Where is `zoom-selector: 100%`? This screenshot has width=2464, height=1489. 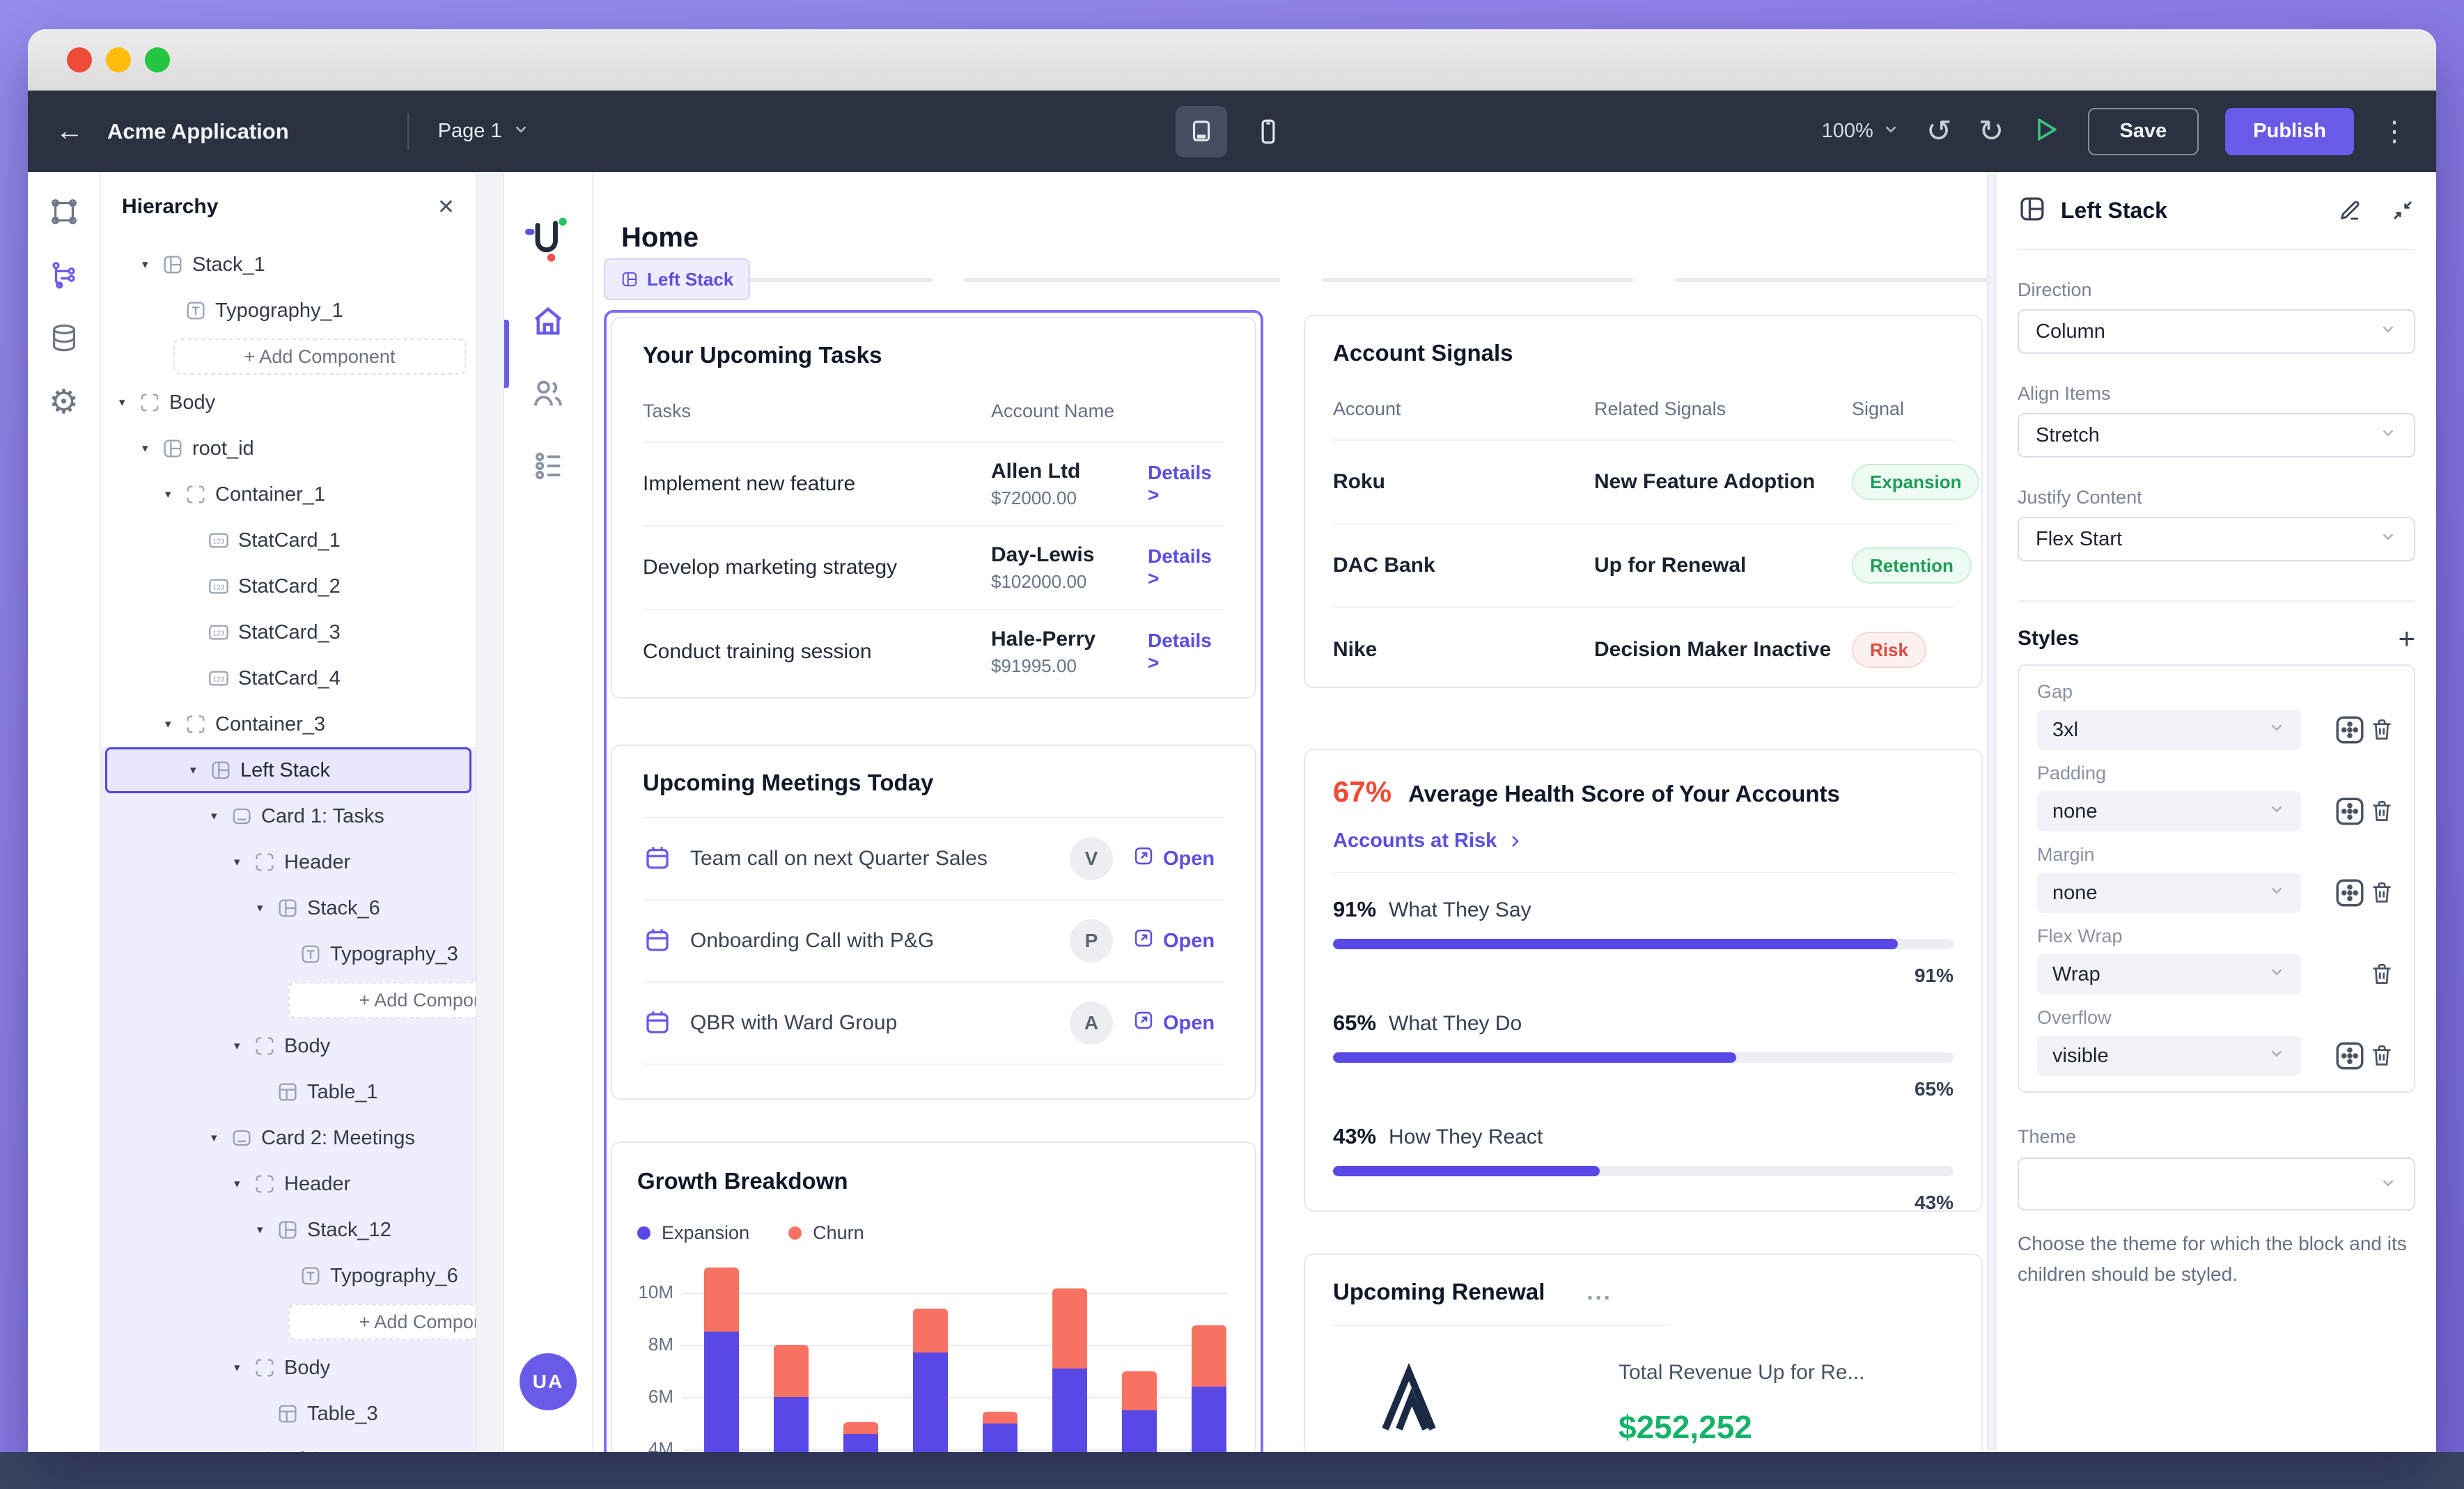 zoom-selector: 100% is located at coordinates (1861, 131).